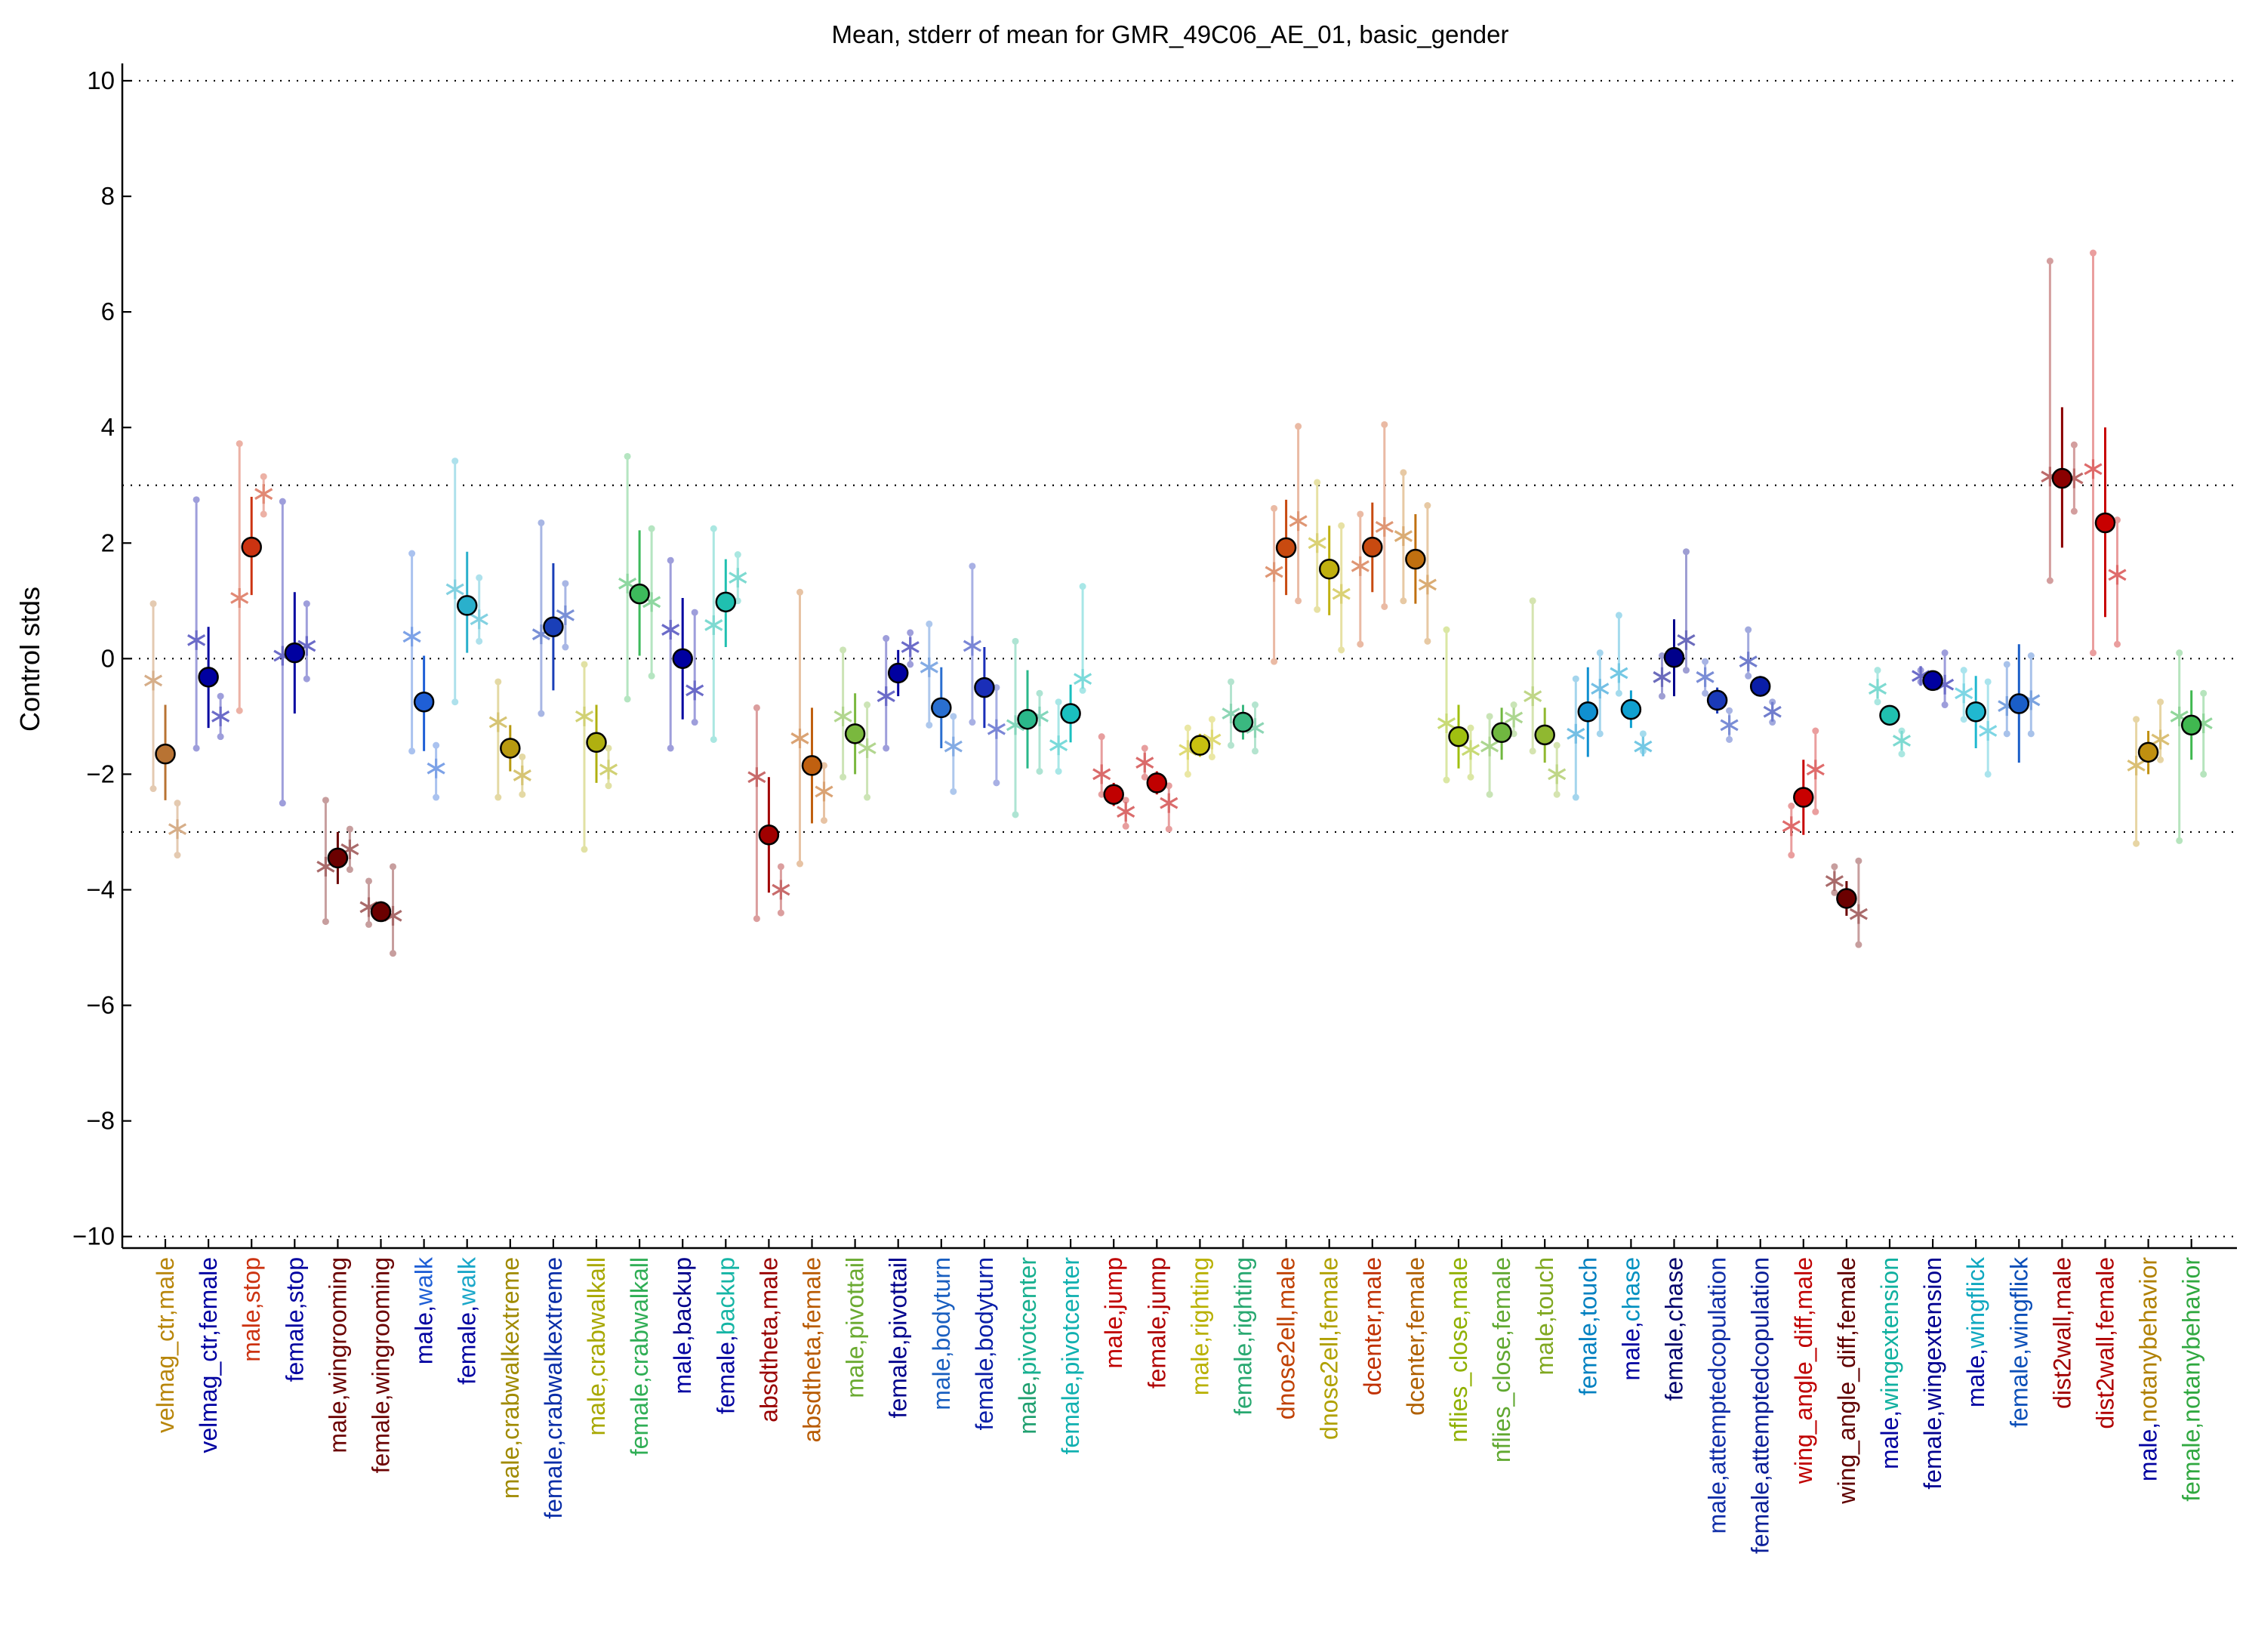 The image size is (2246, 1652). I want to click on x-tick-label: female,crabwalkall, so click(639, 1357).